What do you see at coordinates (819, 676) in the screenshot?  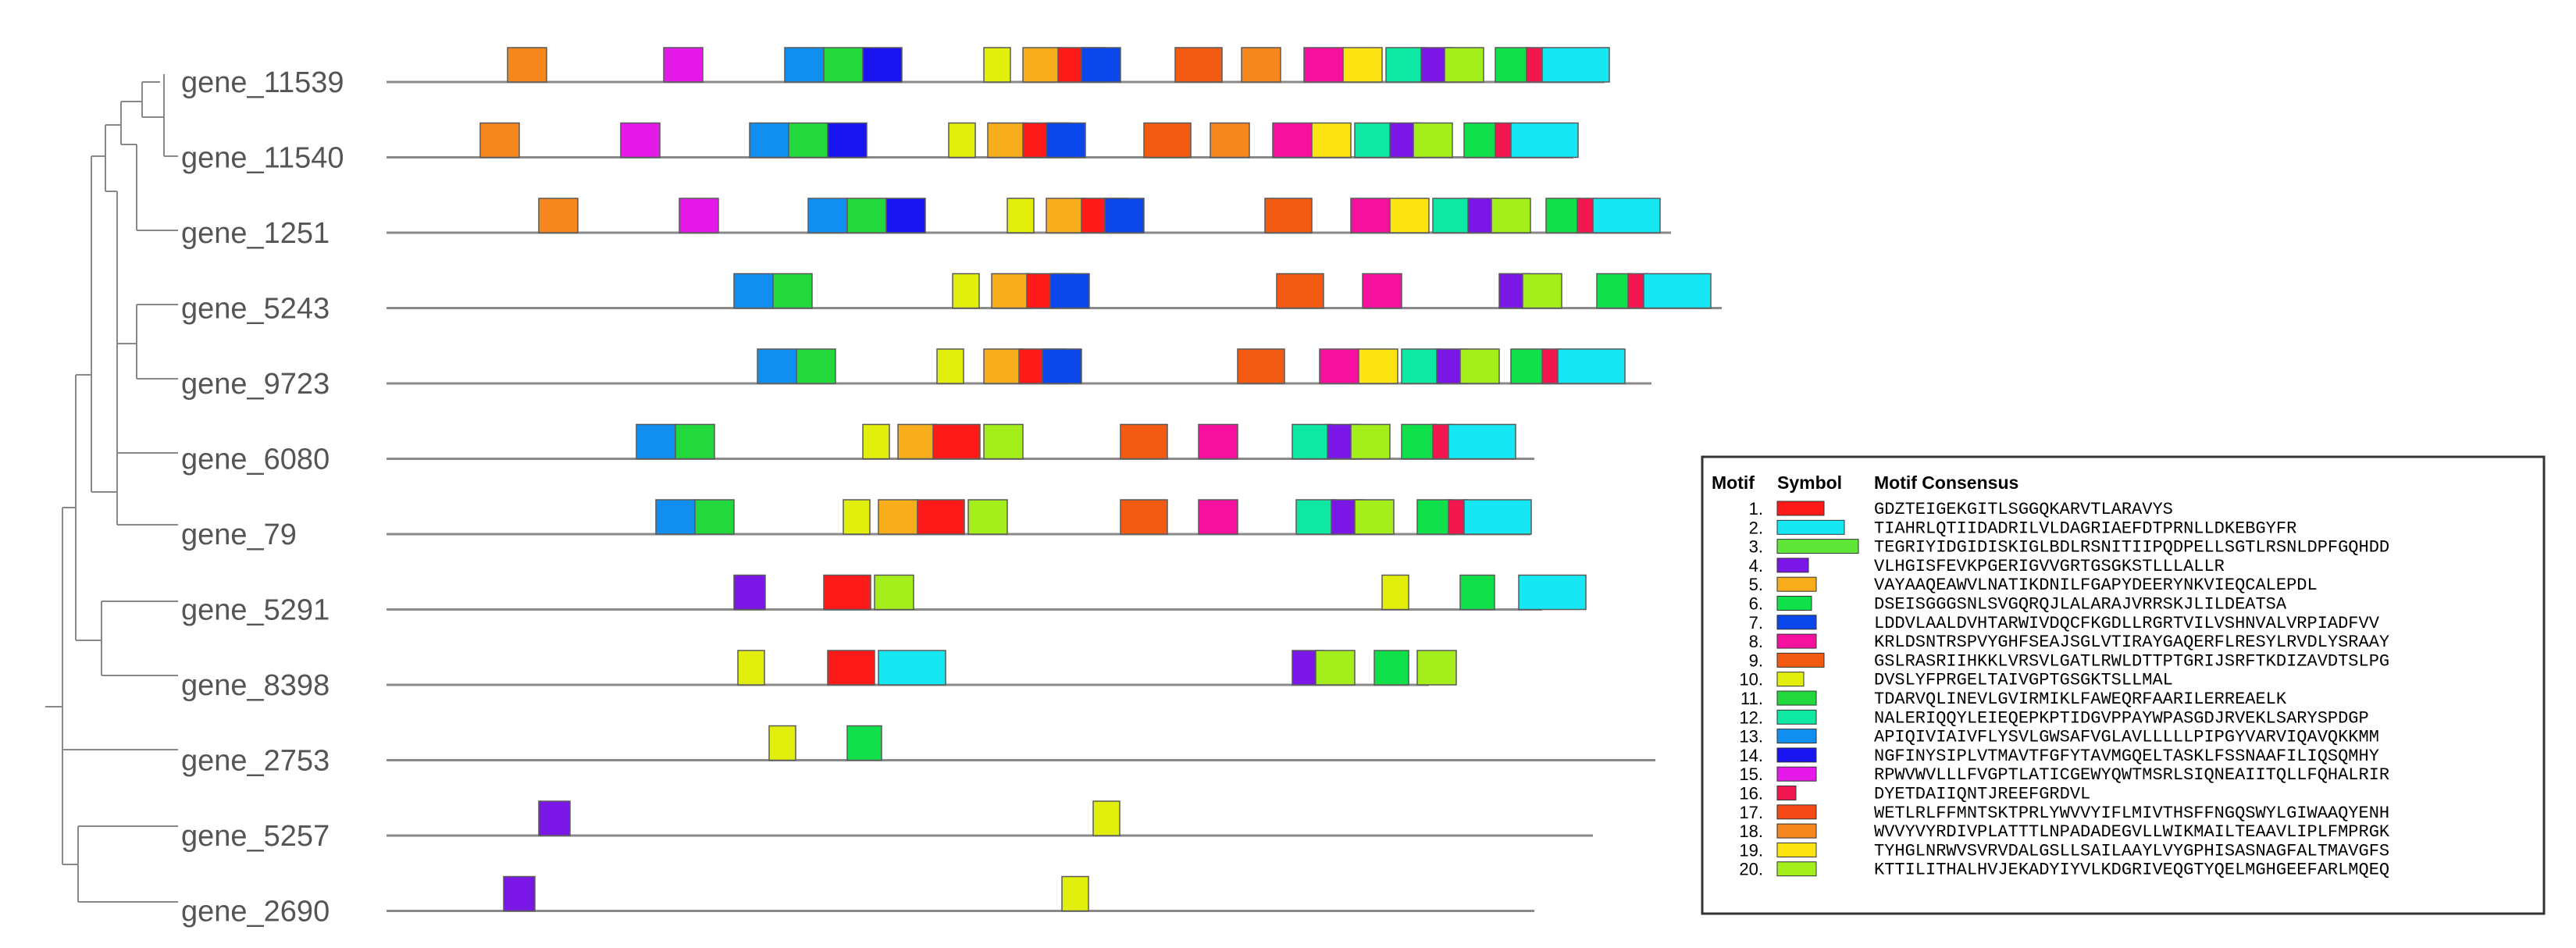 I see `gene-row: gene_8398` at bounding box center [819, 676].